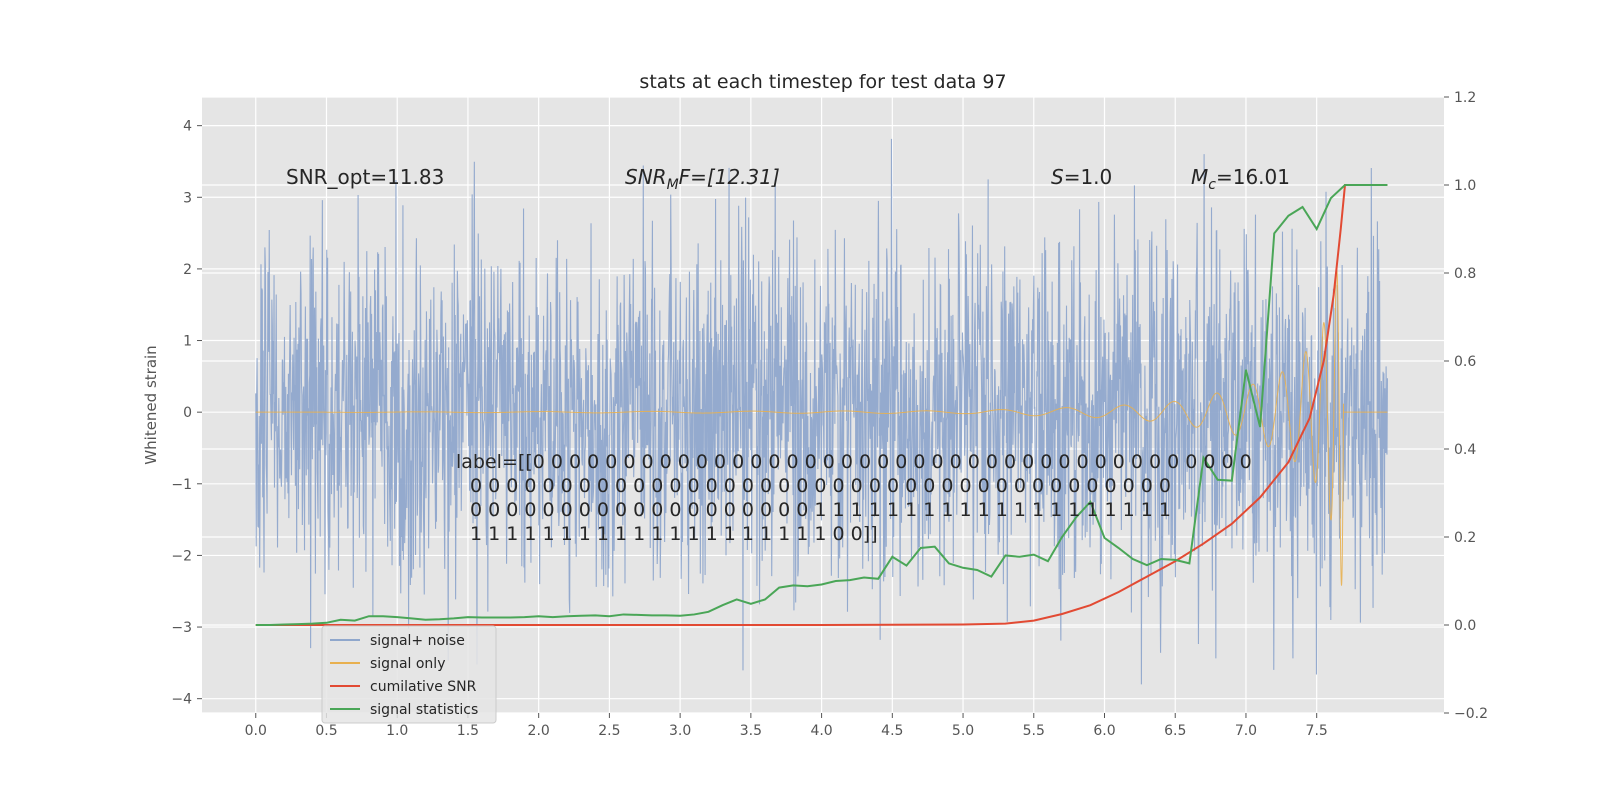 Image resolution: width=1600 pixels, height=800 pixels. I want to click on x-tick-label: 6.0, so click(1104, 731).